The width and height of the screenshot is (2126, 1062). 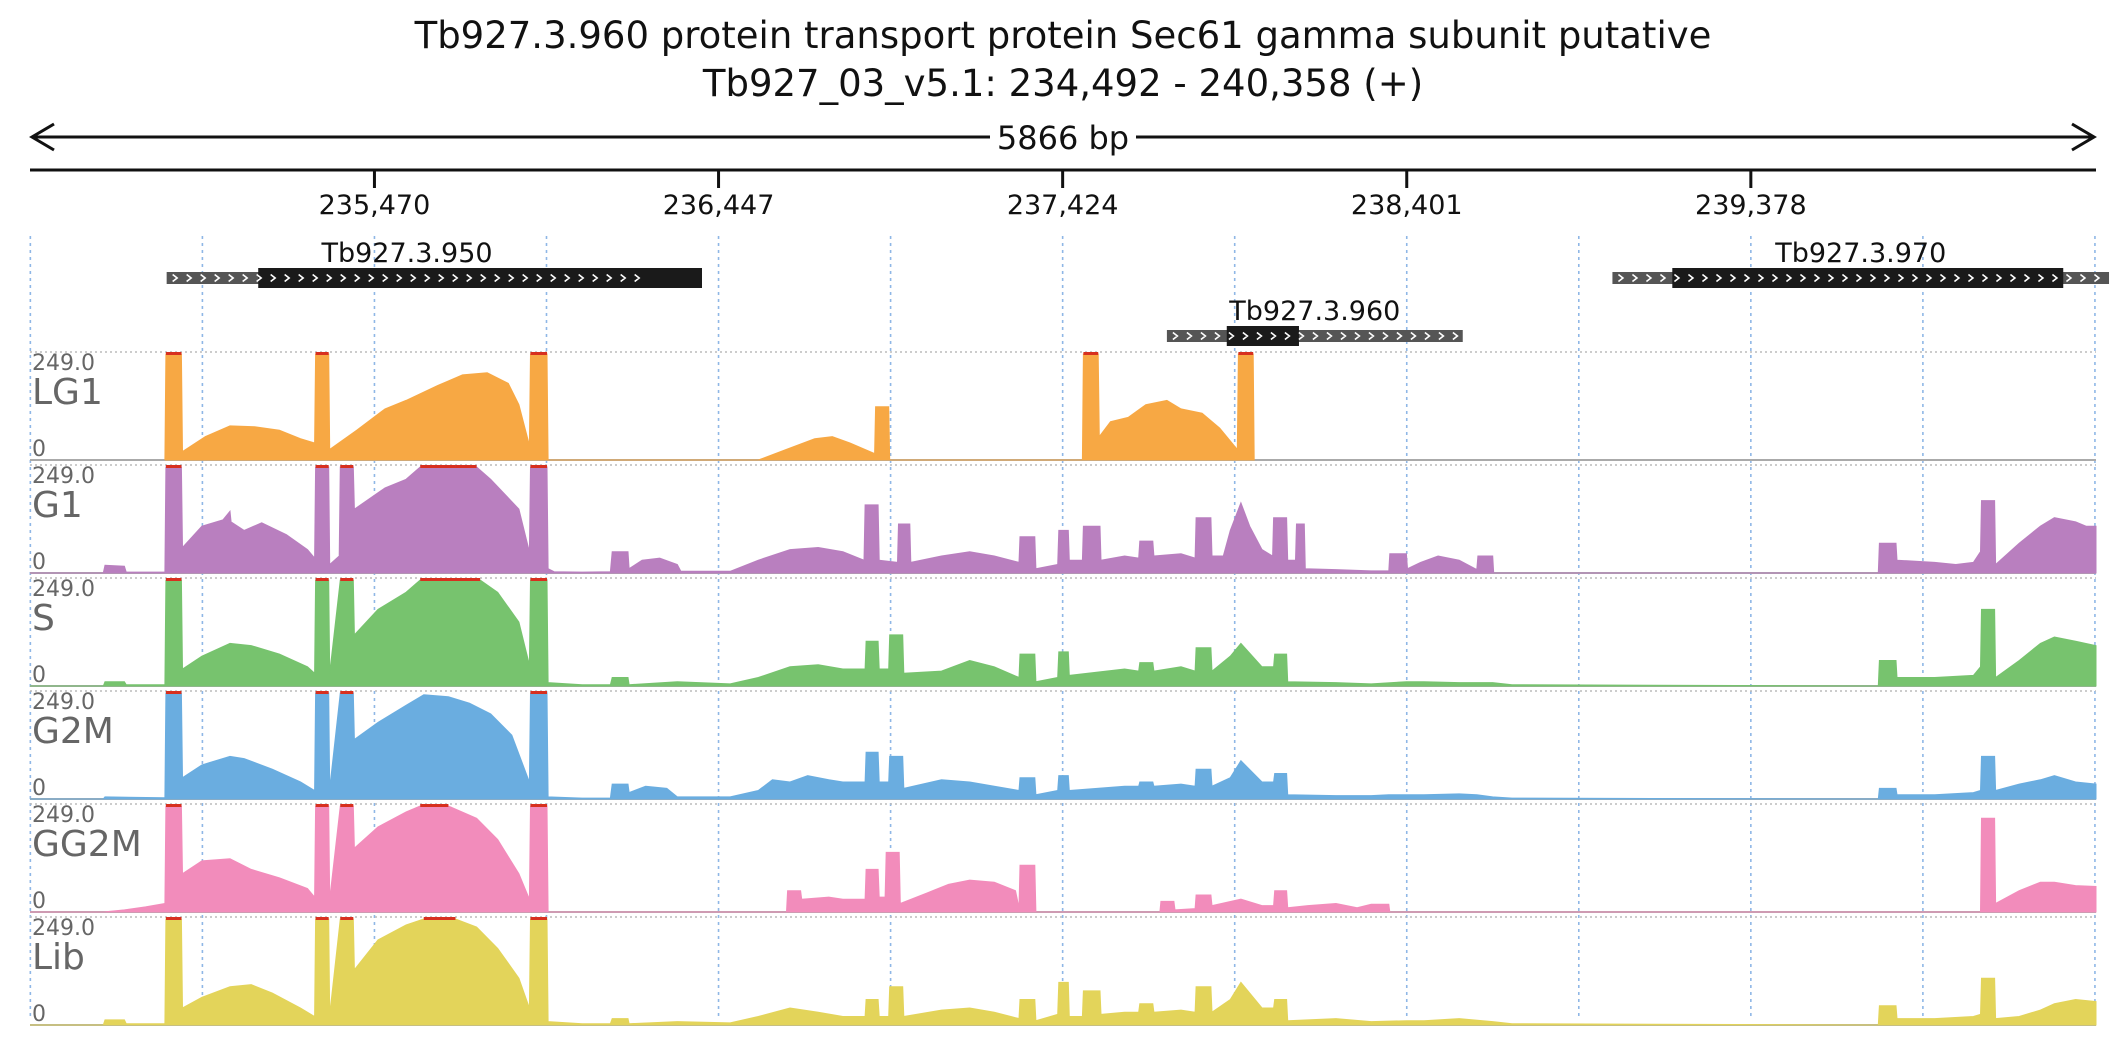 I want to click on gene-utr-bar, so click(x=1314, y=336).